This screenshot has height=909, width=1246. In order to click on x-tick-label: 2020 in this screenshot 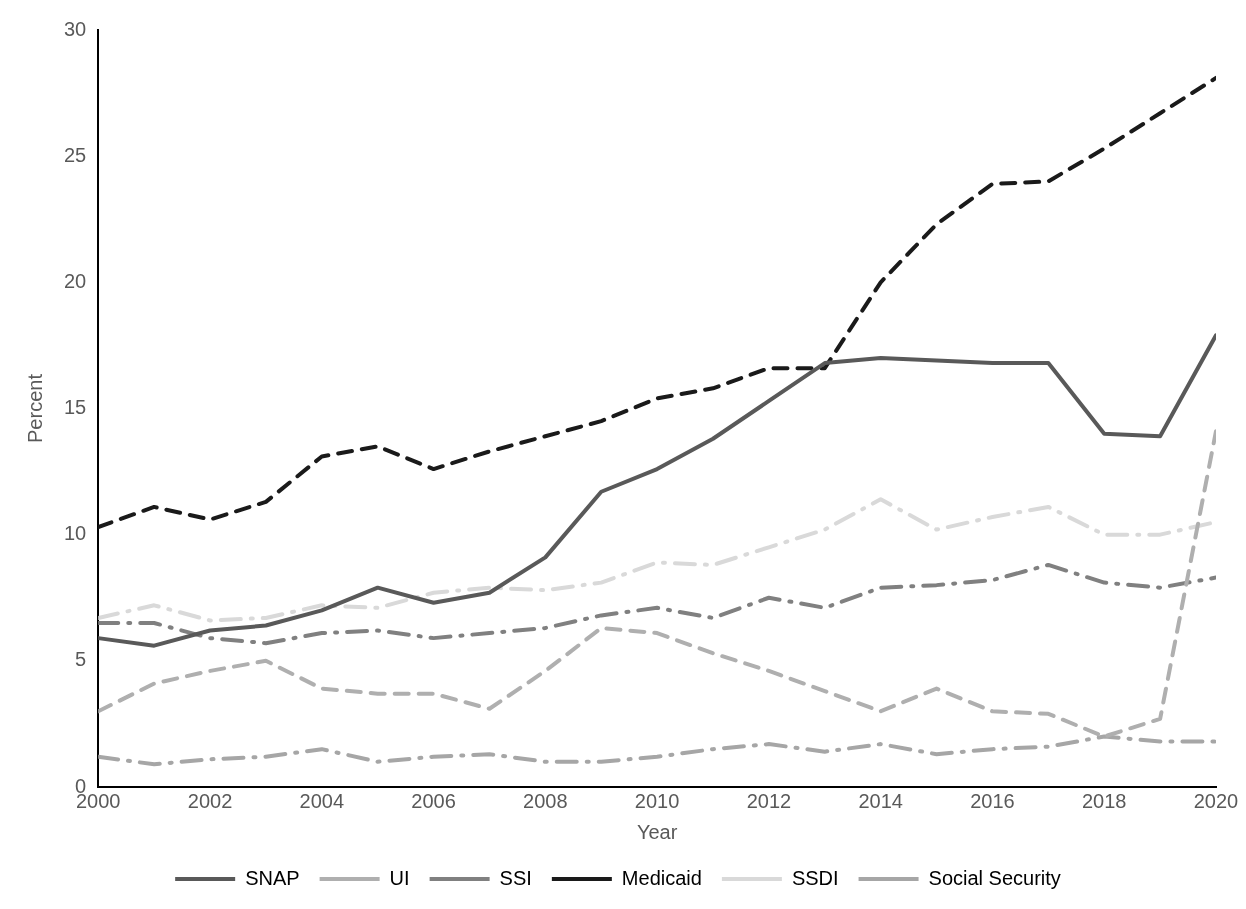, I will do `click(1216, 800)`.